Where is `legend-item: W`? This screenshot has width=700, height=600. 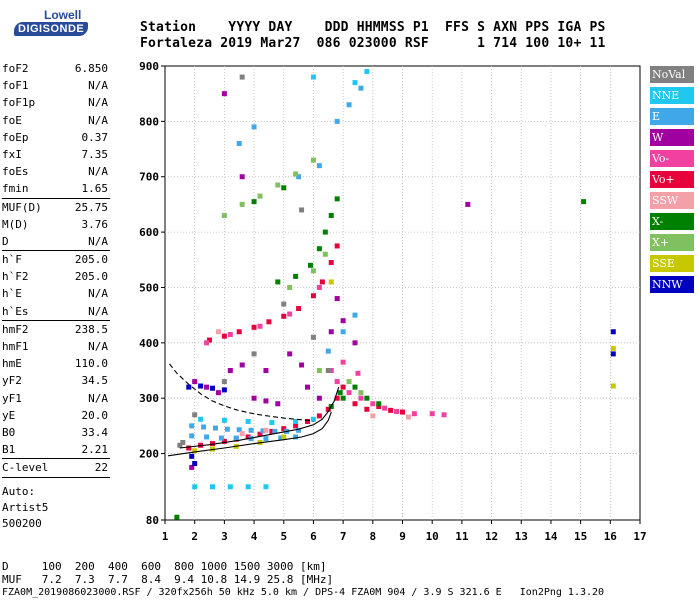
legend-item: W is located at coordinates (672, 137).